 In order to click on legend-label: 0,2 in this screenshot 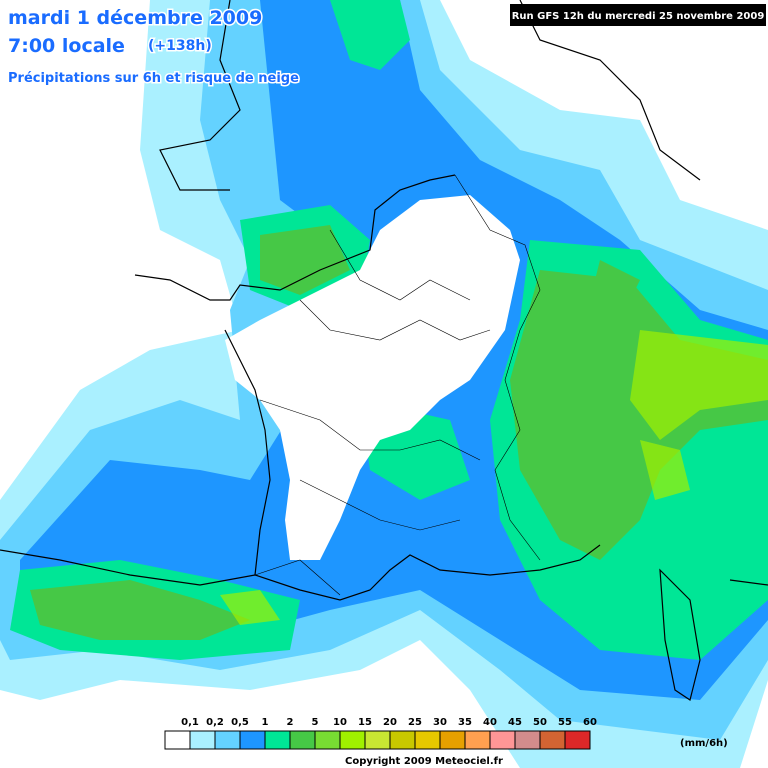, I will do `click(215, 722)`.